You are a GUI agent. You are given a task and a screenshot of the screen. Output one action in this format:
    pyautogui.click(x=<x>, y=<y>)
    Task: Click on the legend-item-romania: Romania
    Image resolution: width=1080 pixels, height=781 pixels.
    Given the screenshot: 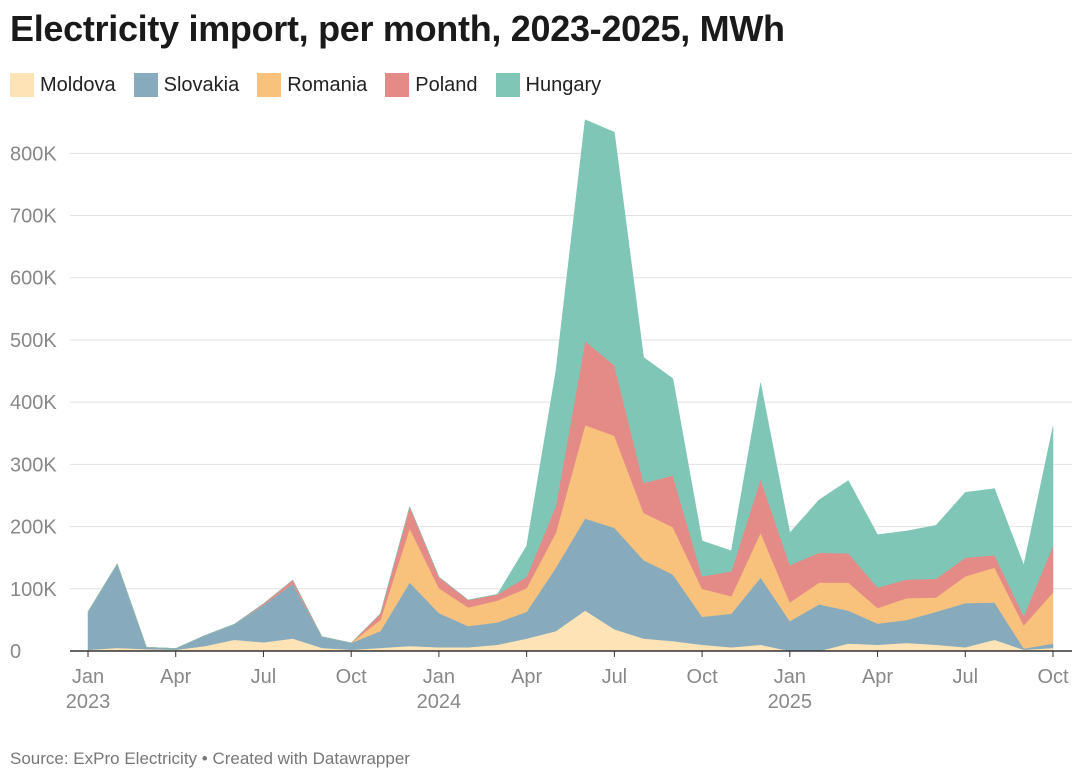 What is the action you would take?
    pyautogui.click(x=312, y=85)
    